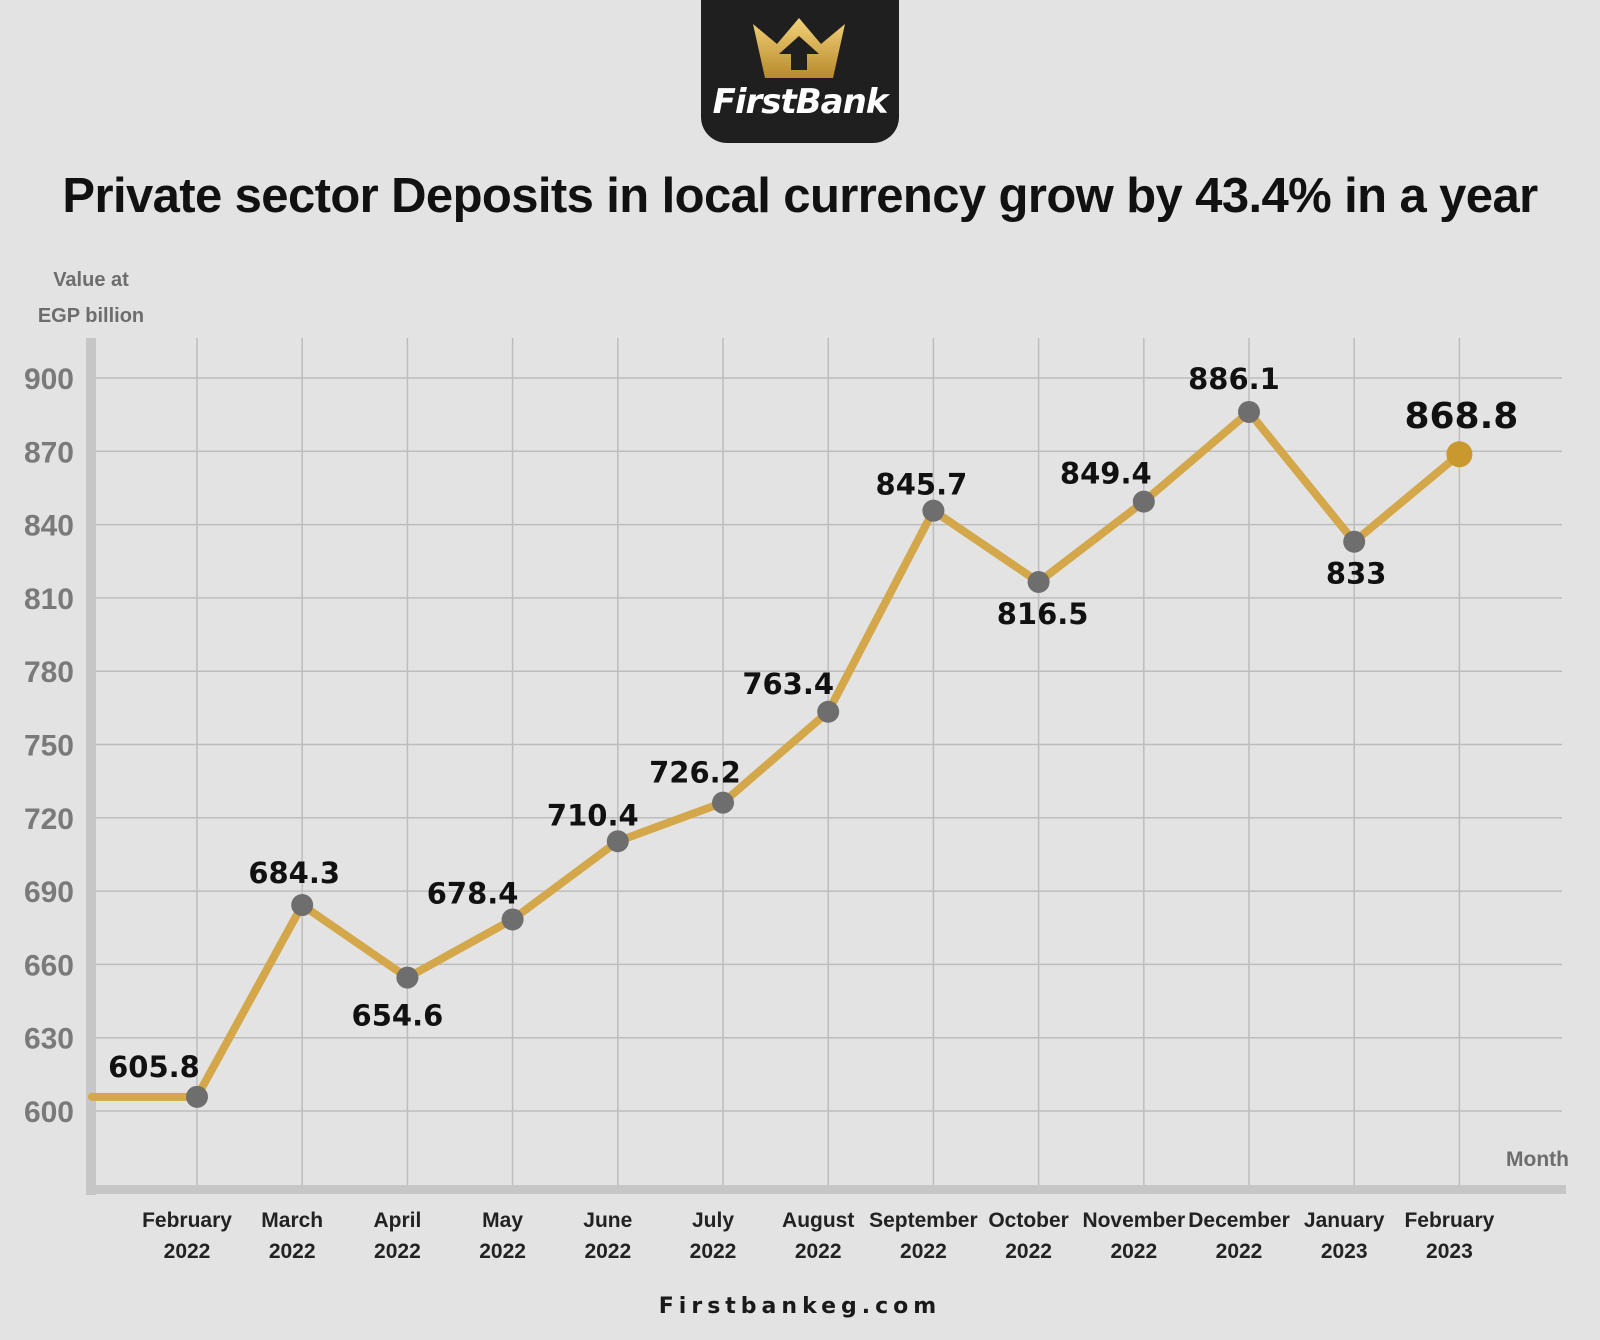  Describe the element at coordinates (397, 1220) in the screenshot. I see `x-tick-label-month: April` at that location.